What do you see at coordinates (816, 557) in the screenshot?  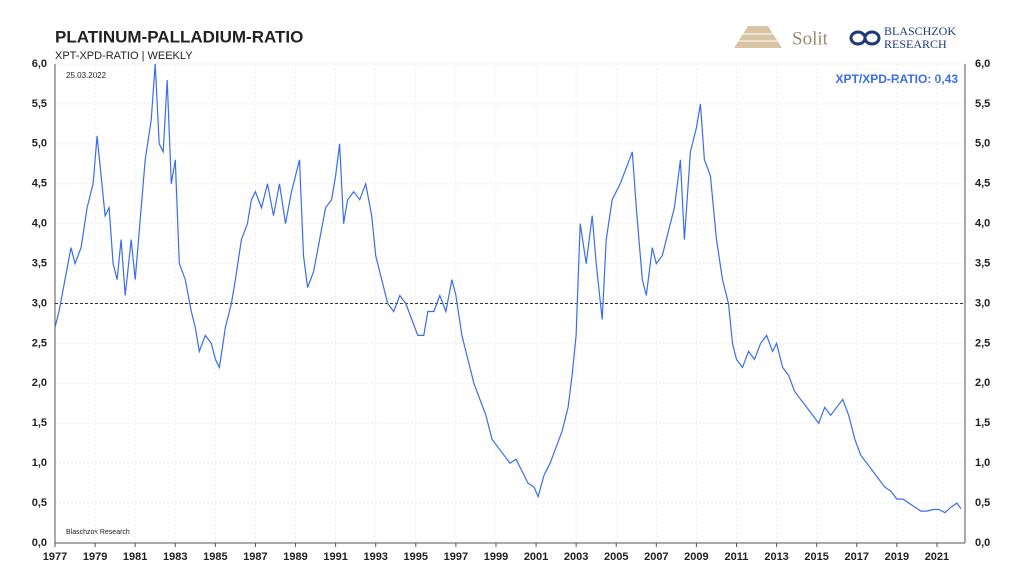 I see `x-tick-label: 2015` at bounding box center [816, 557].